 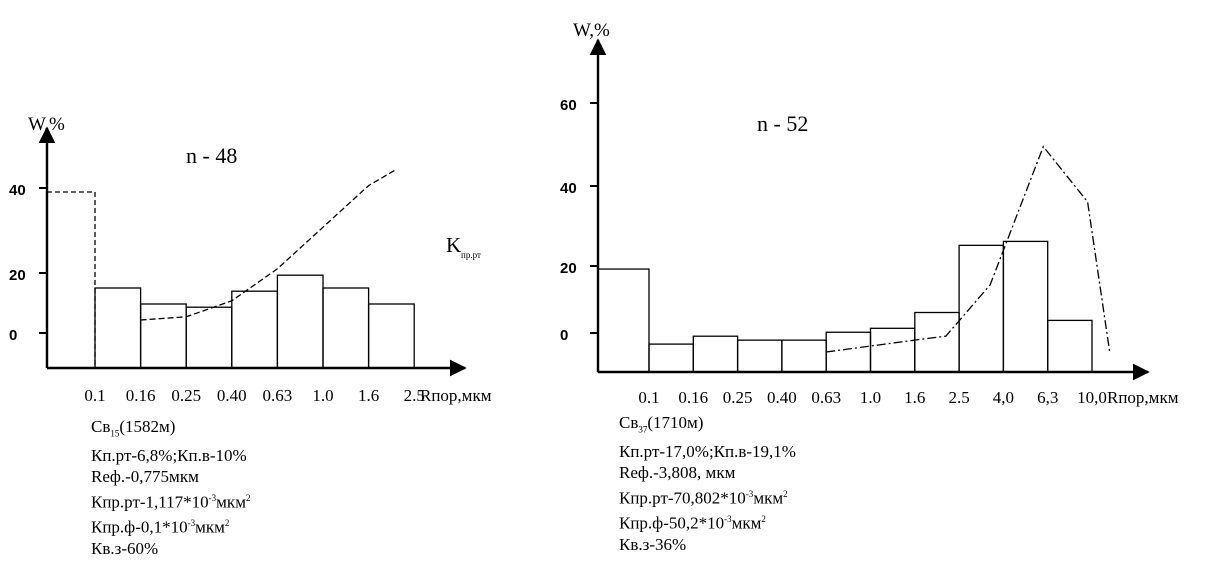 I want to click on right-x-tick-label: 6,3, so click(x=1047, y=397).